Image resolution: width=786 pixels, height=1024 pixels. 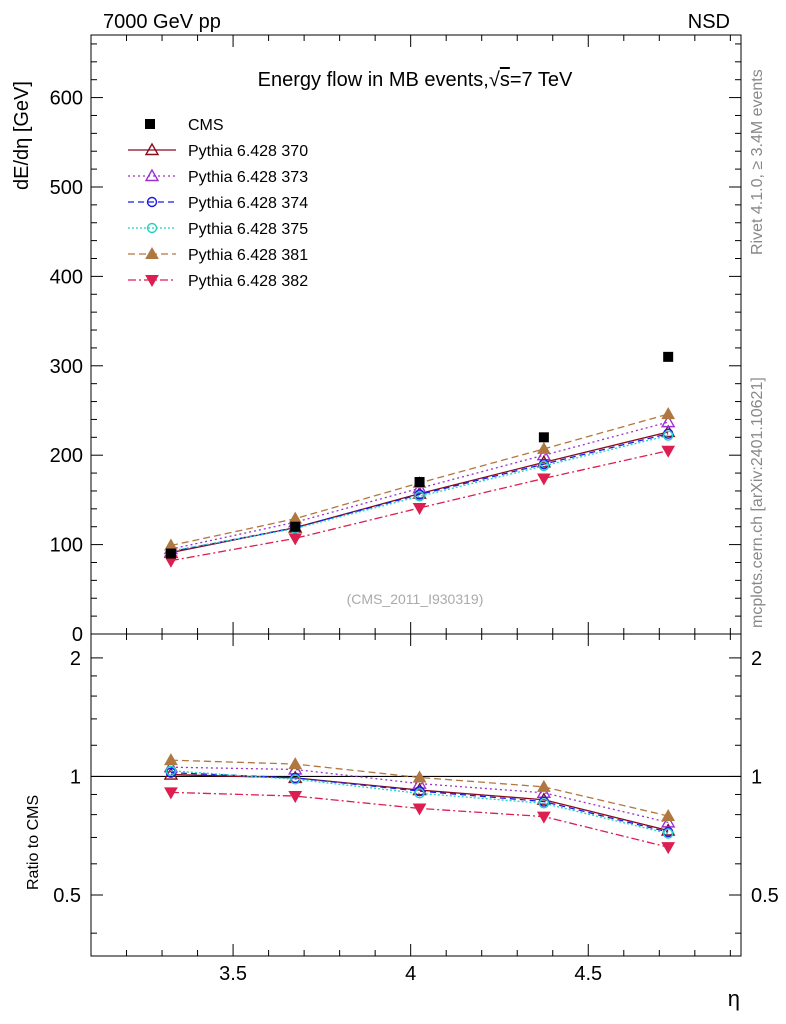 I want to click on y-tick-label: 300, so click(x=66, y=367).